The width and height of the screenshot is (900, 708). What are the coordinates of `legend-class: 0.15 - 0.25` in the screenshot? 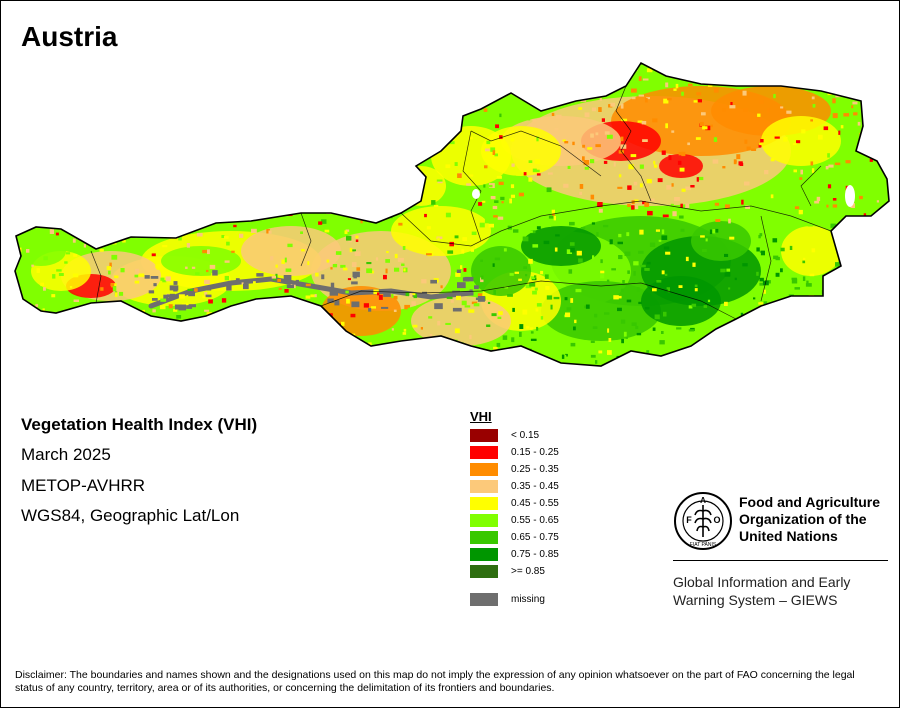 It's located at (514, 452).